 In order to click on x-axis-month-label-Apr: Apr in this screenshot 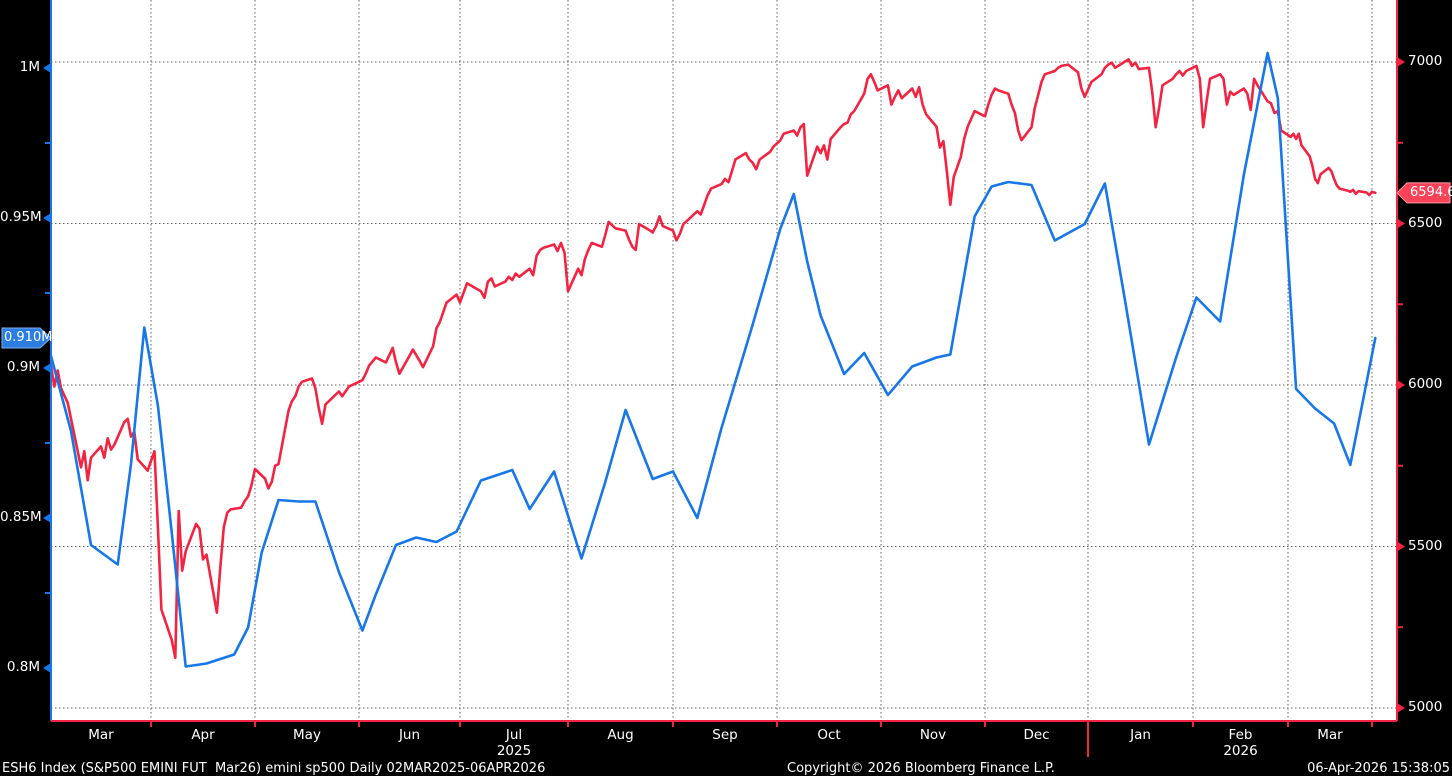, I will do `click(203, 735)`.